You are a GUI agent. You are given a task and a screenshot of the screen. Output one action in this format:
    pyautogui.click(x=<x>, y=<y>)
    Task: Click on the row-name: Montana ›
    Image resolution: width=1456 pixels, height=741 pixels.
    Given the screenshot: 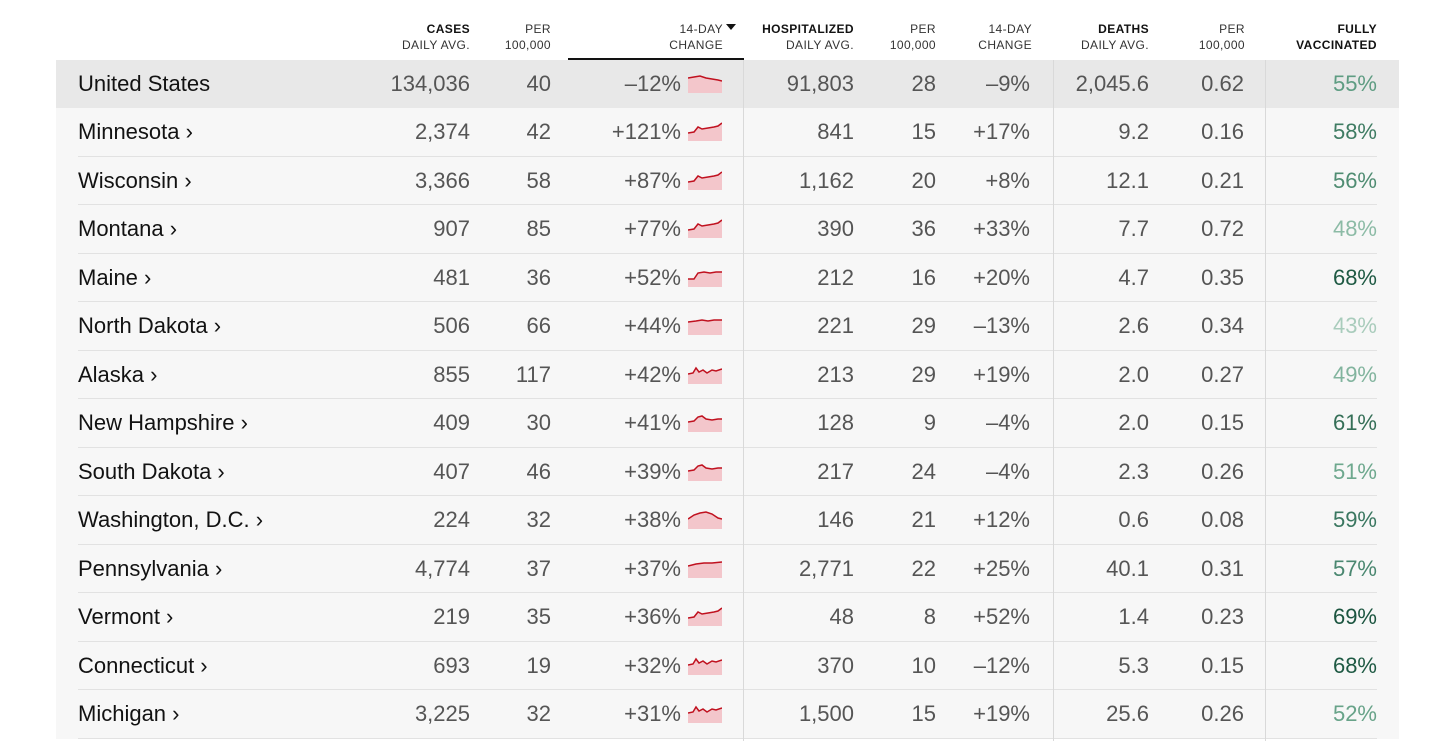 What is the action you would take?
    pyautogui.click(x=128, y=229)
    